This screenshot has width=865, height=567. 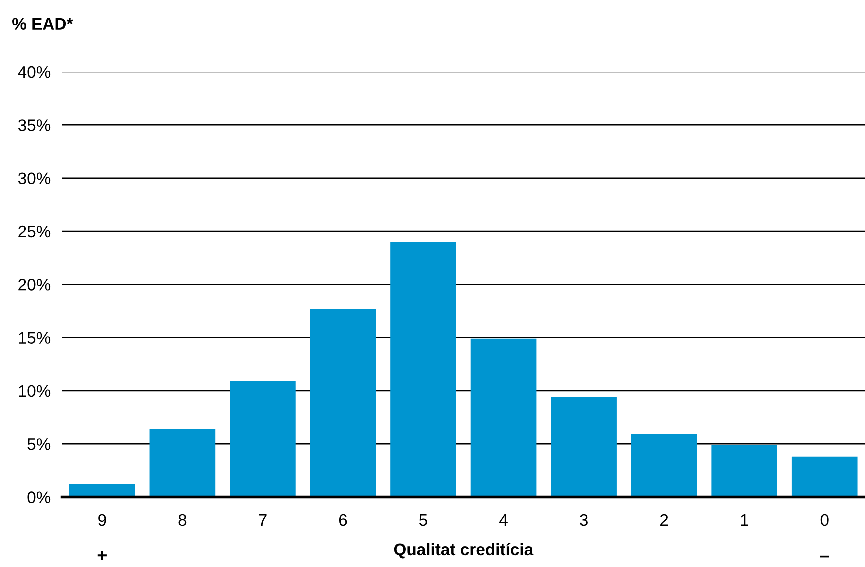 I want to click on x-tick-label: 7, so click(x=263, y=520).